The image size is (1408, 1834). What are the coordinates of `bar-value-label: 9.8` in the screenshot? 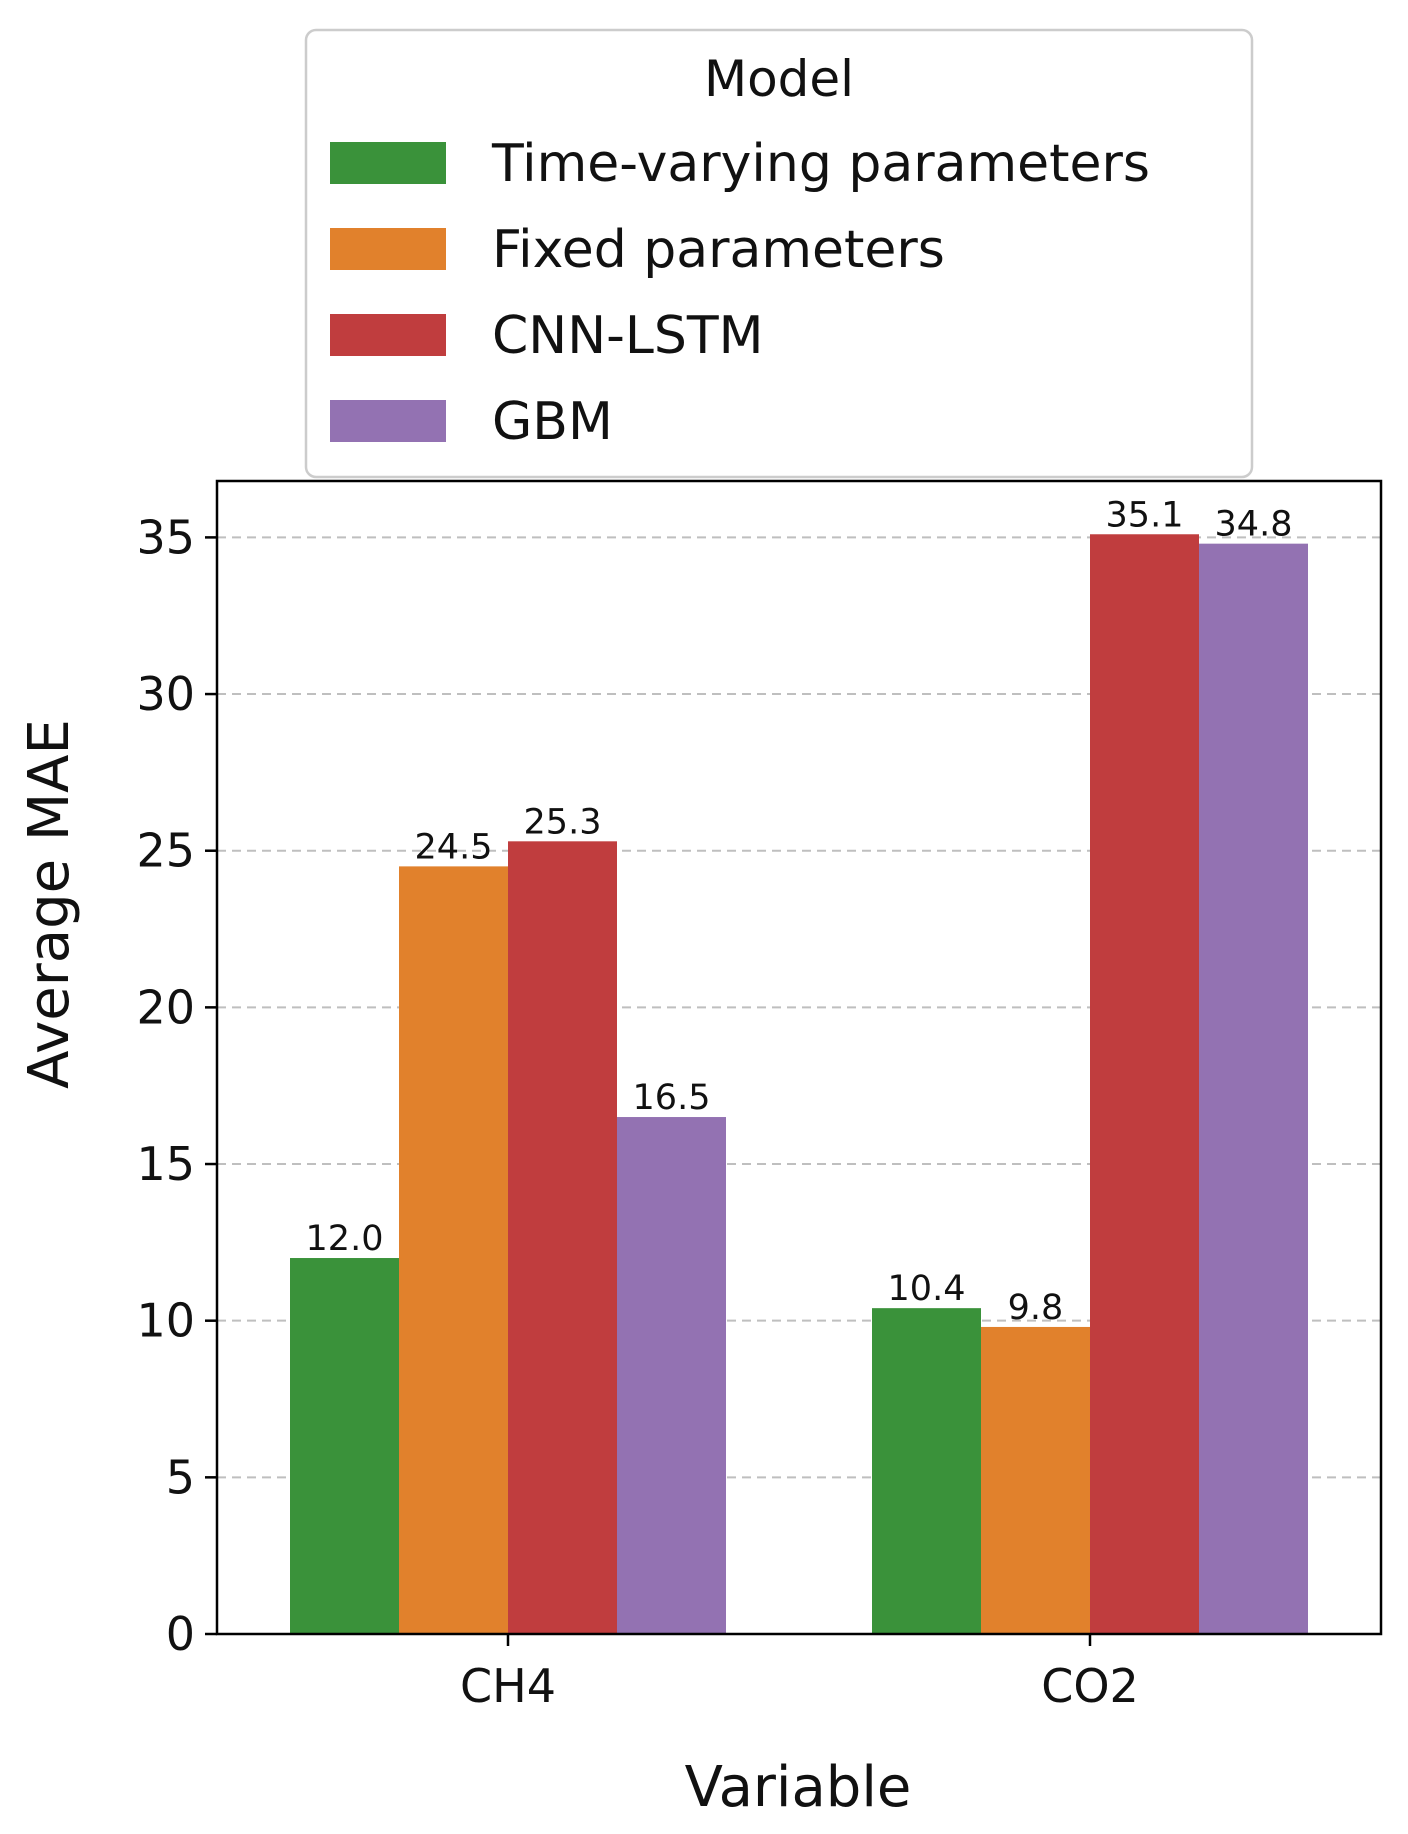 It's located at (1036, 1308).